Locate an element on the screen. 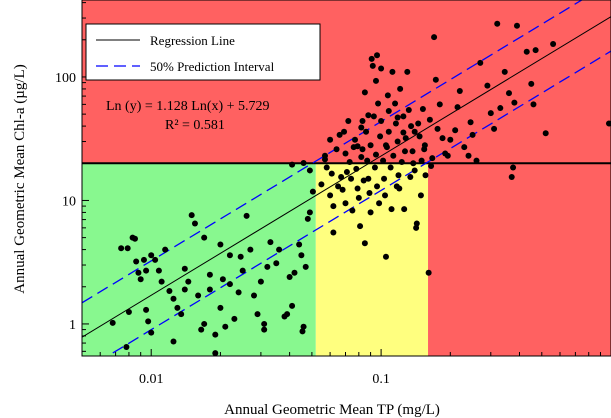 This screenshot has height=418, width=611. y-tick-label: 100 is located at coordinates (65, 78).